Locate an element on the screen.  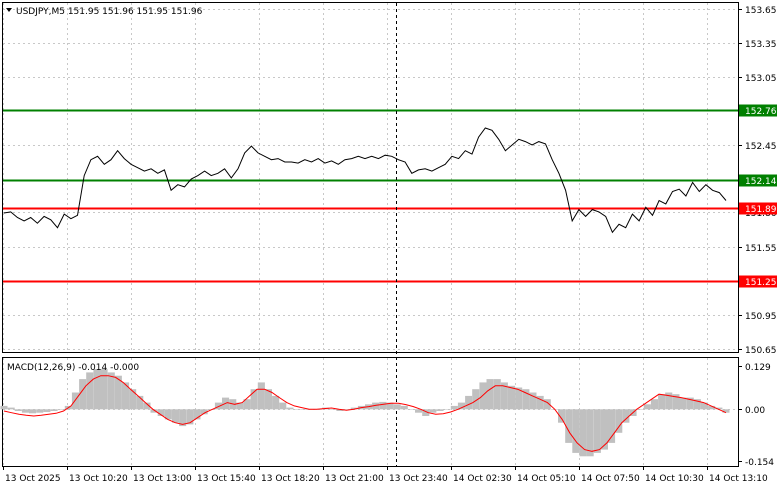
time-tick-label: 13 Oct 15:40 is located at coordinates (226, 479).